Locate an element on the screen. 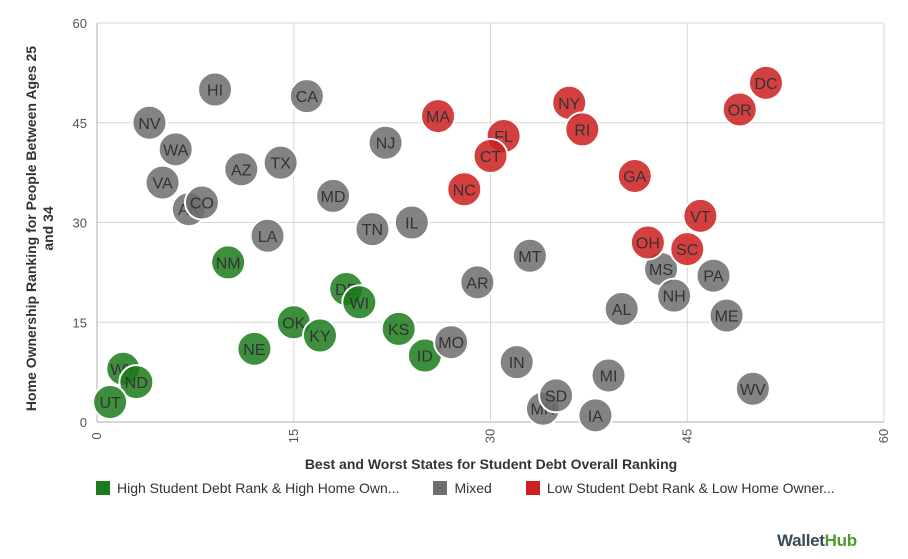 This screenshot has height=559, width=908. point-label-il: IL is located at coordinates (411, 224).